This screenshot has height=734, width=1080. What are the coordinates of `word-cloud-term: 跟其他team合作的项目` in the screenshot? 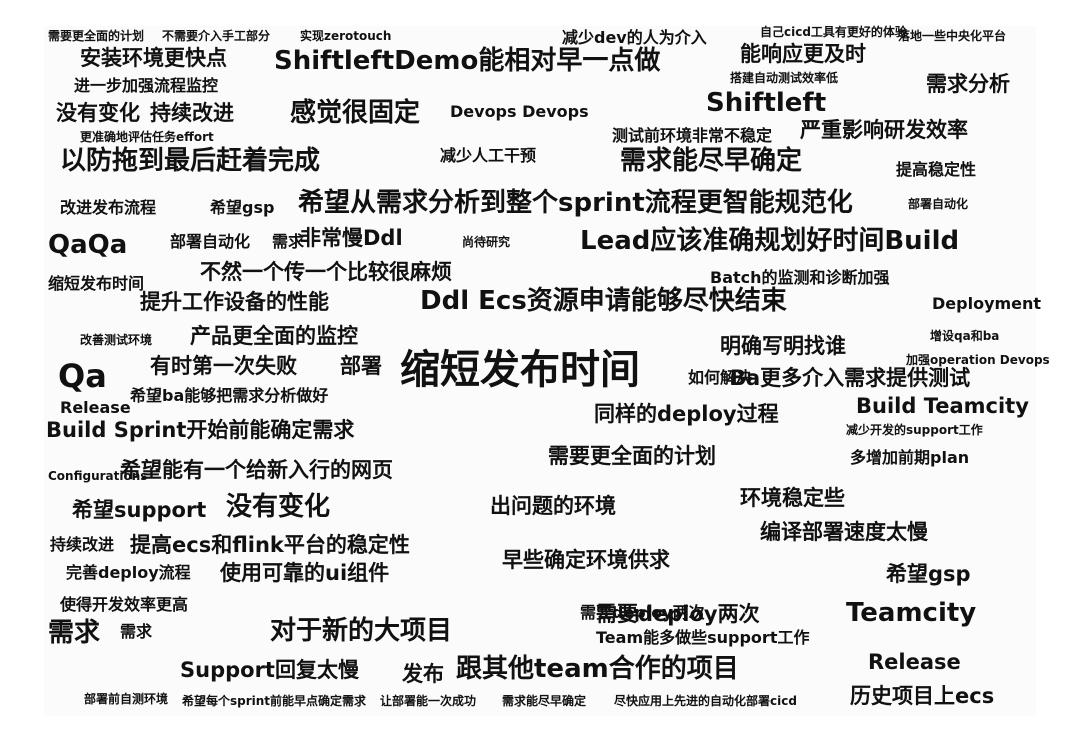 It's located at (597, 669).